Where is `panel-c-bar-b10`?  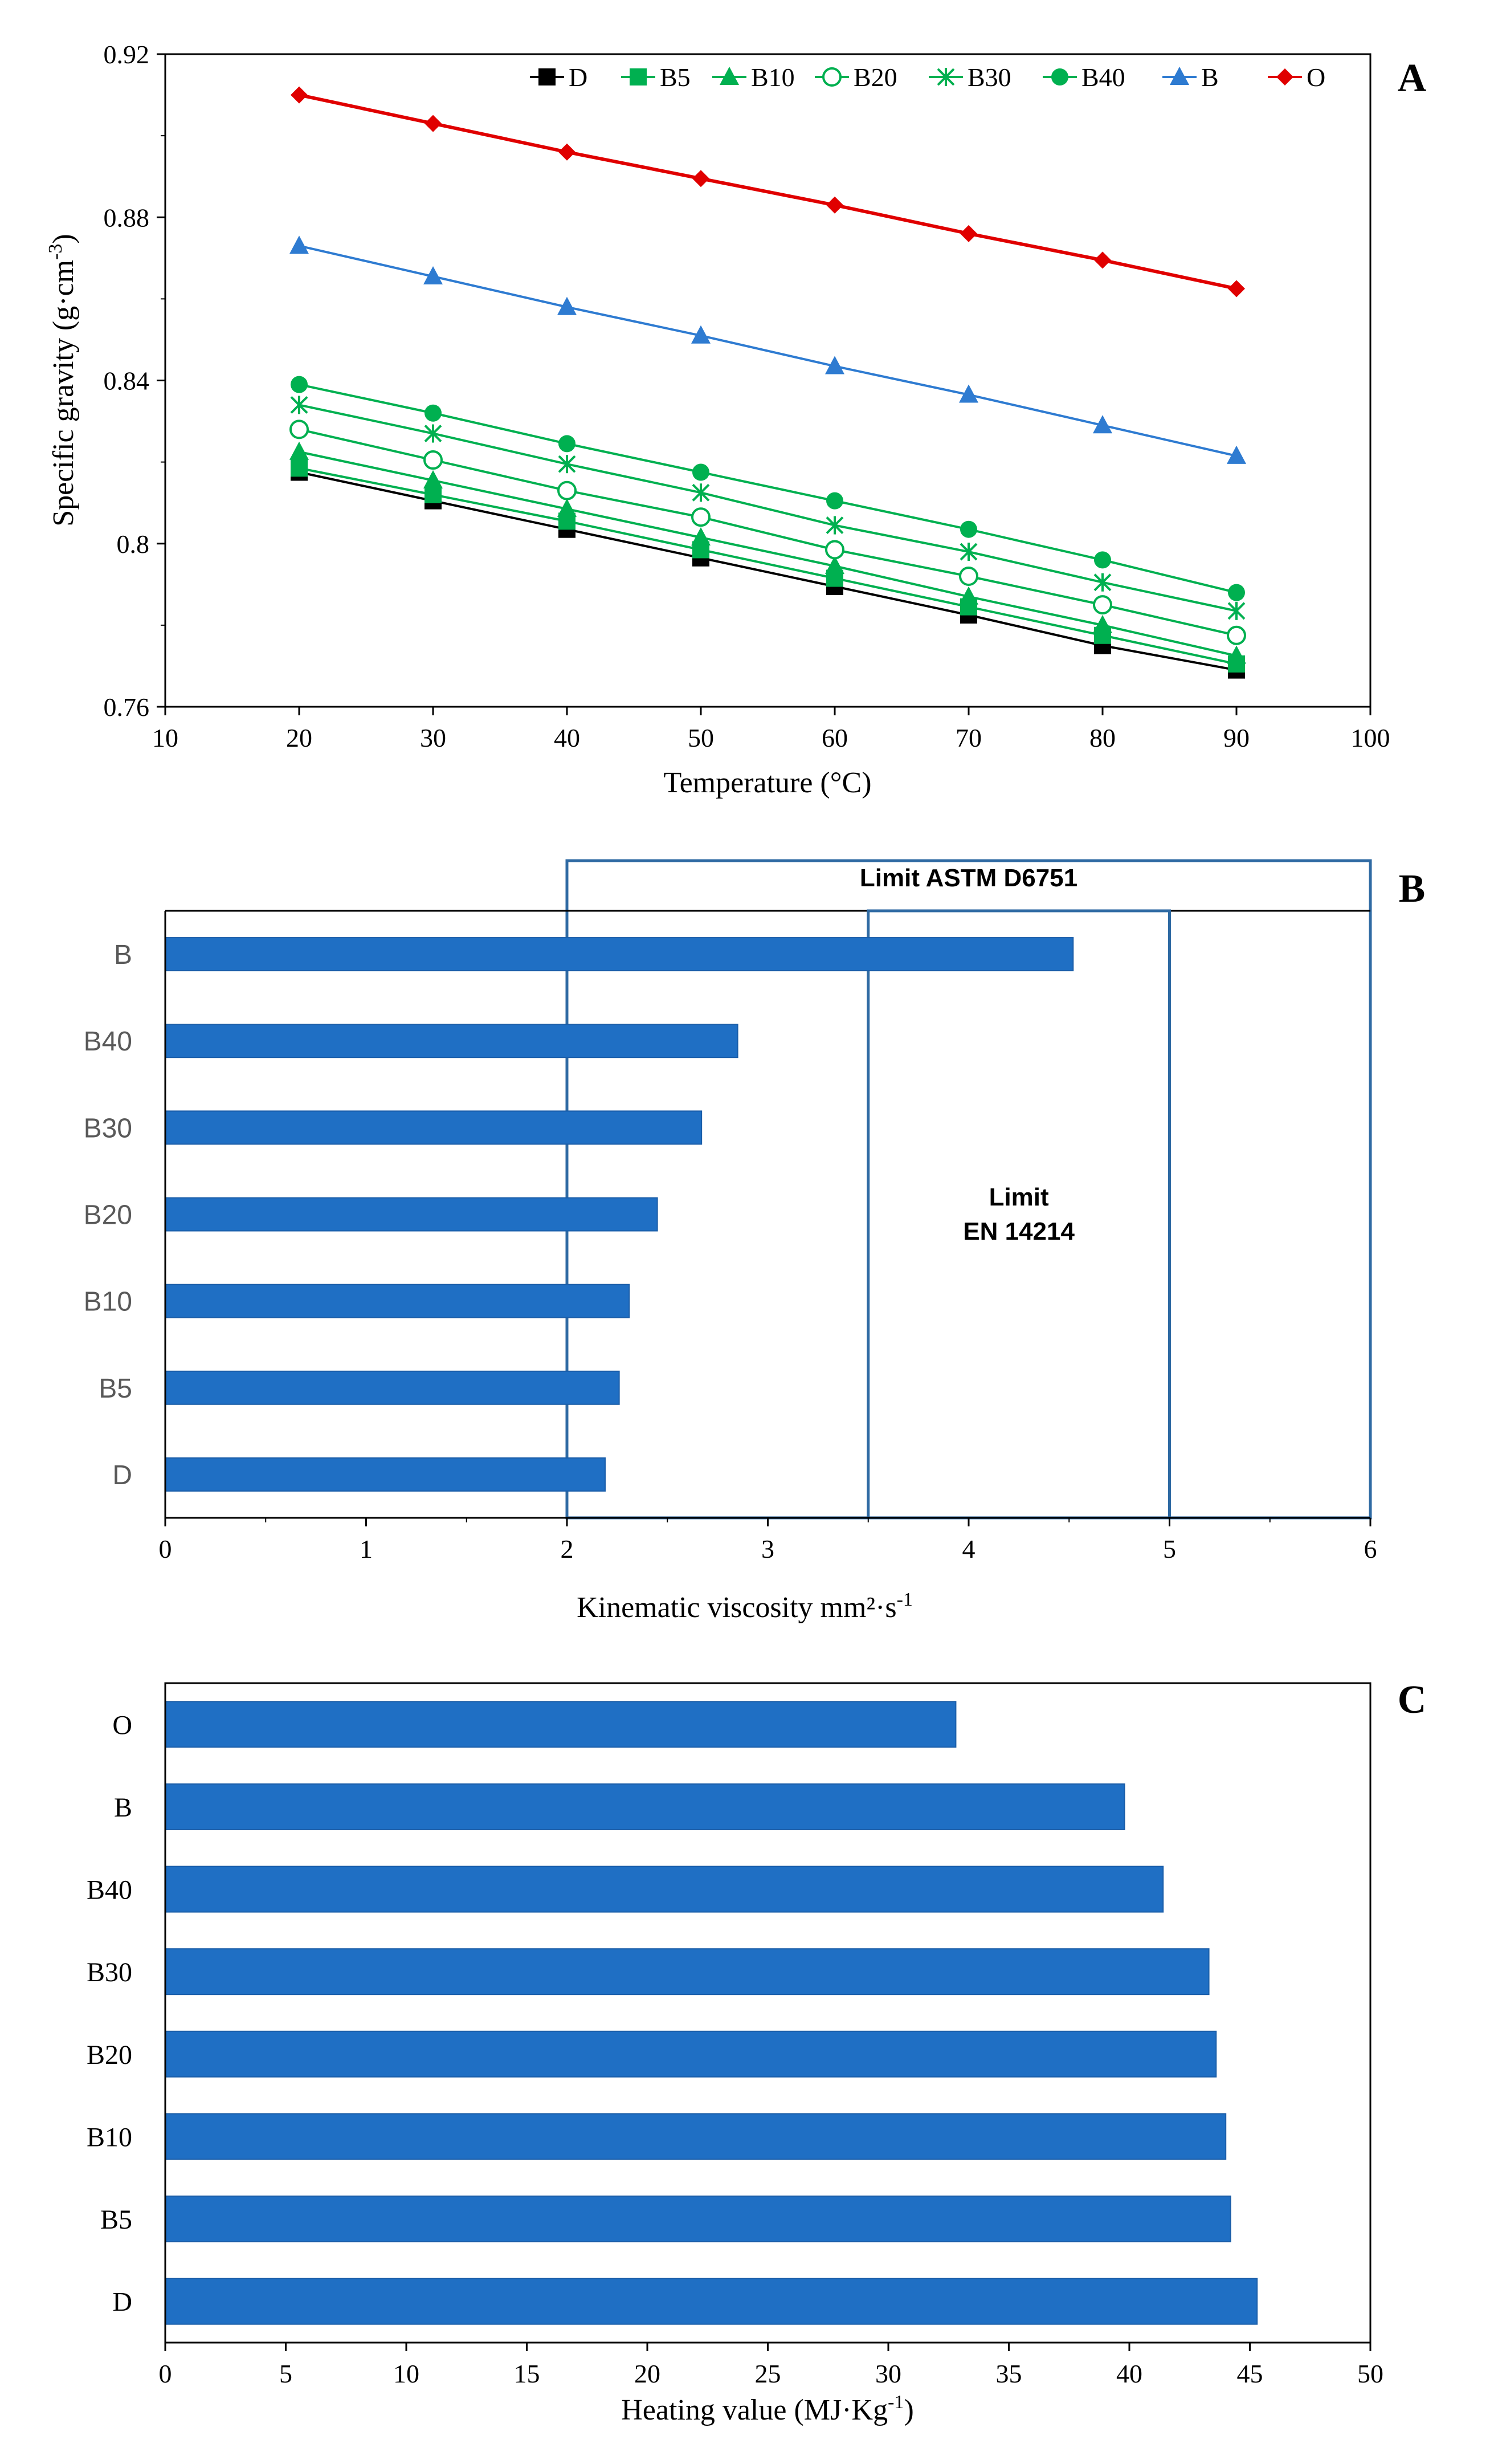 panel-c-bar-b10 is located at coordinates (696, 2136).